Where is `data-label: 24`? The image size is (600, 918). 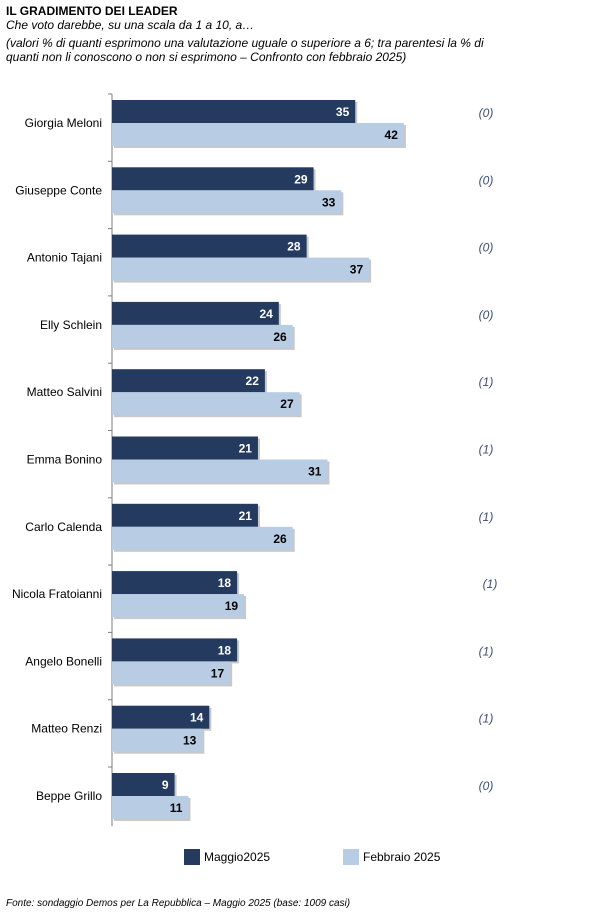 data-label: 24 is located at coordinates (266, 314).